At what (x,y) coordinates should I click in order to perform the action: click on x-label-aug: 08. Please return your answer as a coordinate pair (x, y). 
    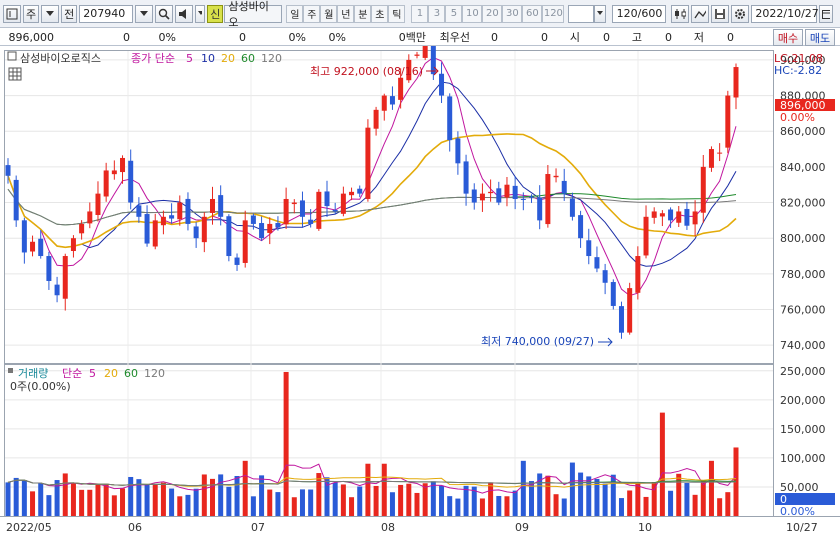
    Looking at the image, I should click on (388, 527).